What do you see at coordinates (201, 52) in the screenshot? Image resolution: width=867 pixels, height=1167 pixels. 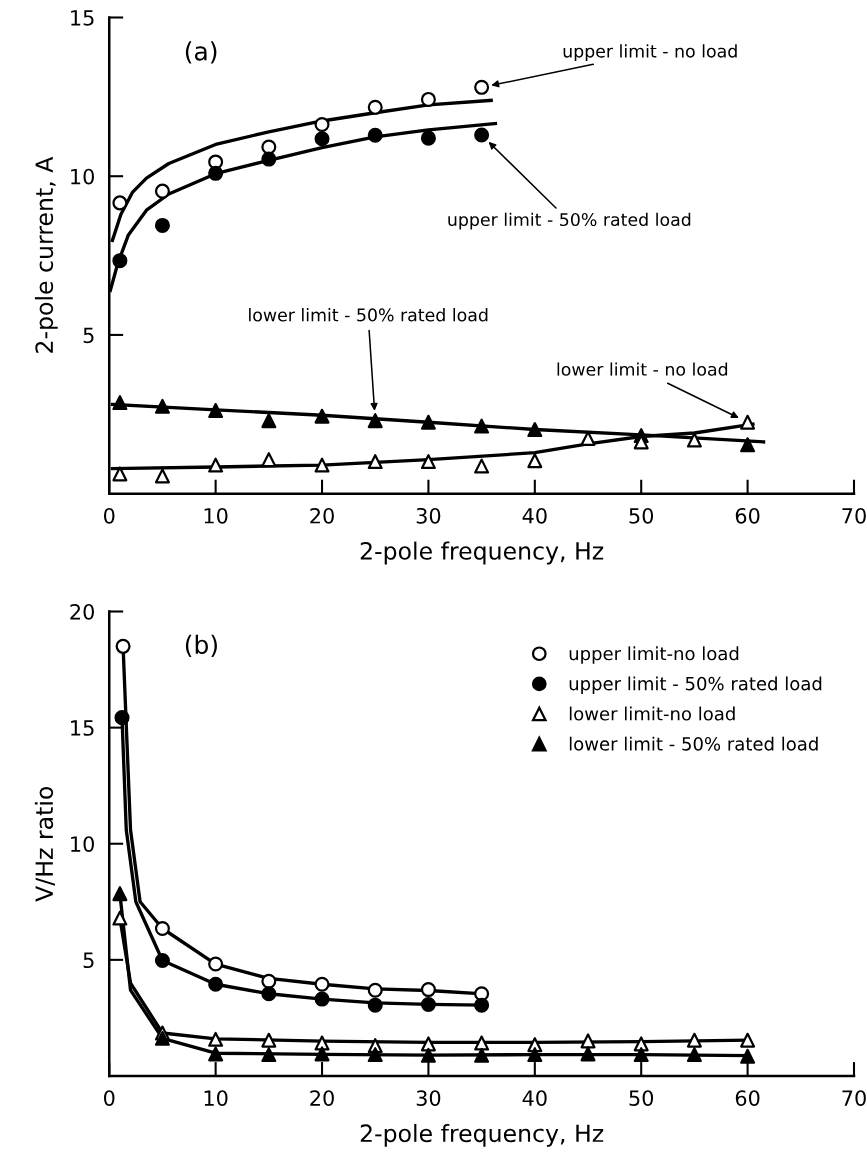 I see `annotation: (a)` at bounding box center [201, 52].